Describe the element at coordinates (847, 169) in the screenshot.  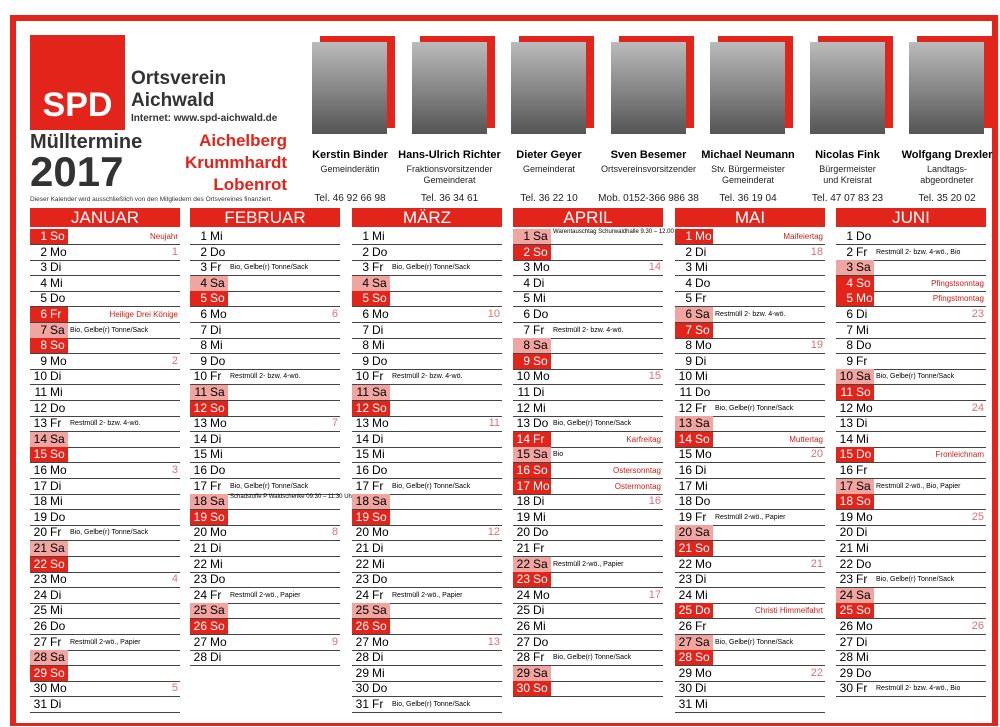
I see `person-role: Bürgermeister` at that location.